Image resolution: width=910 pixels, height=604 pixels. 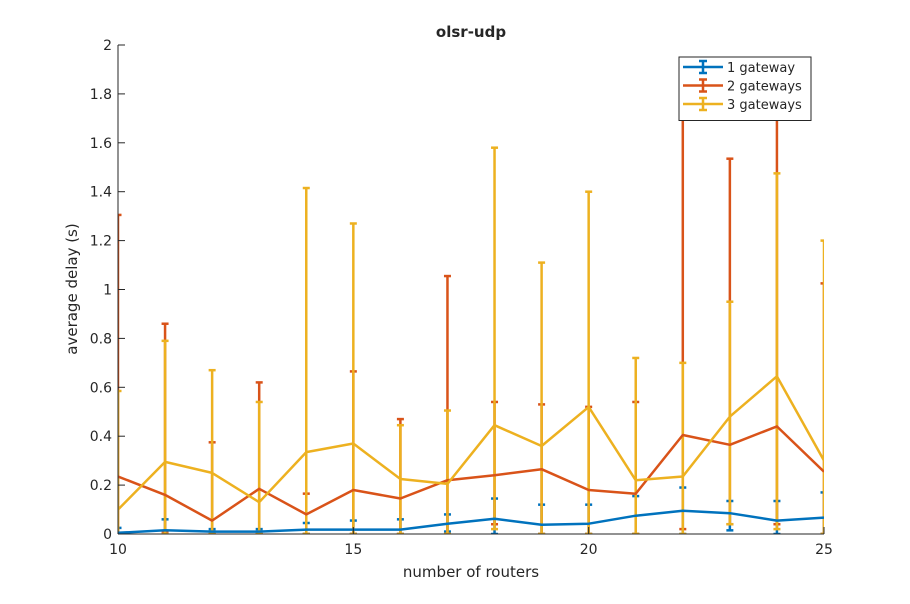 What do you see at coordinates (824, 550) in the screenshot?
I see `x-tick-label: 25` at bounding box center [824, 550].